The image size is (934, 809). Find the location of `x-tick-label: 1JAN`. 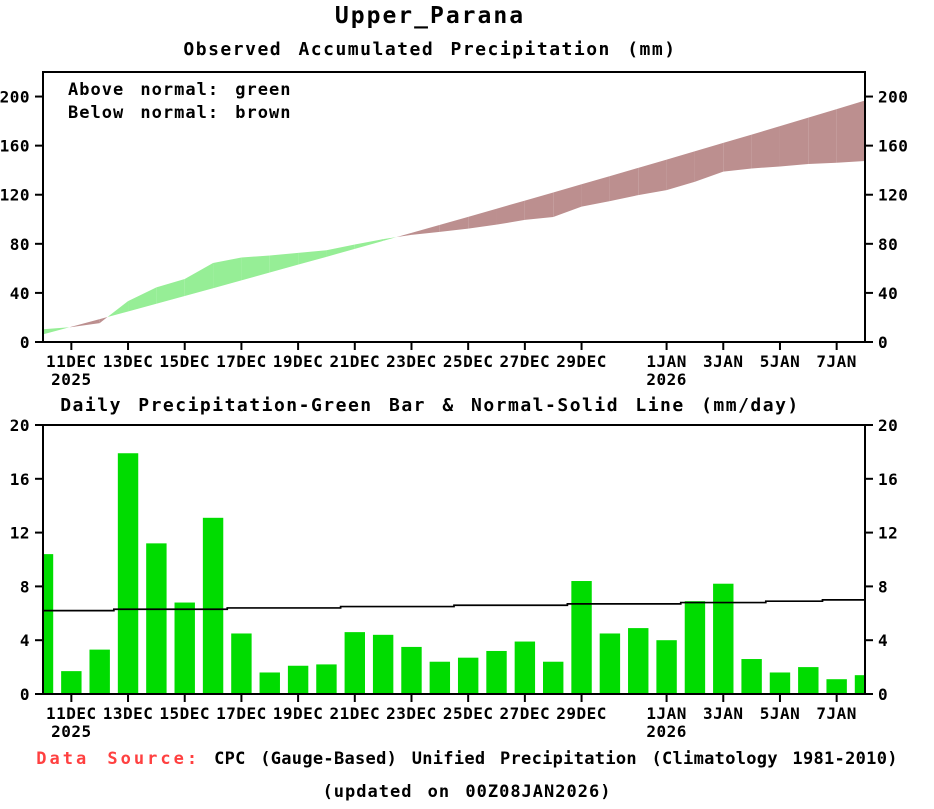

x-tick-label: 1JAN is located at coordinates (666, 713).